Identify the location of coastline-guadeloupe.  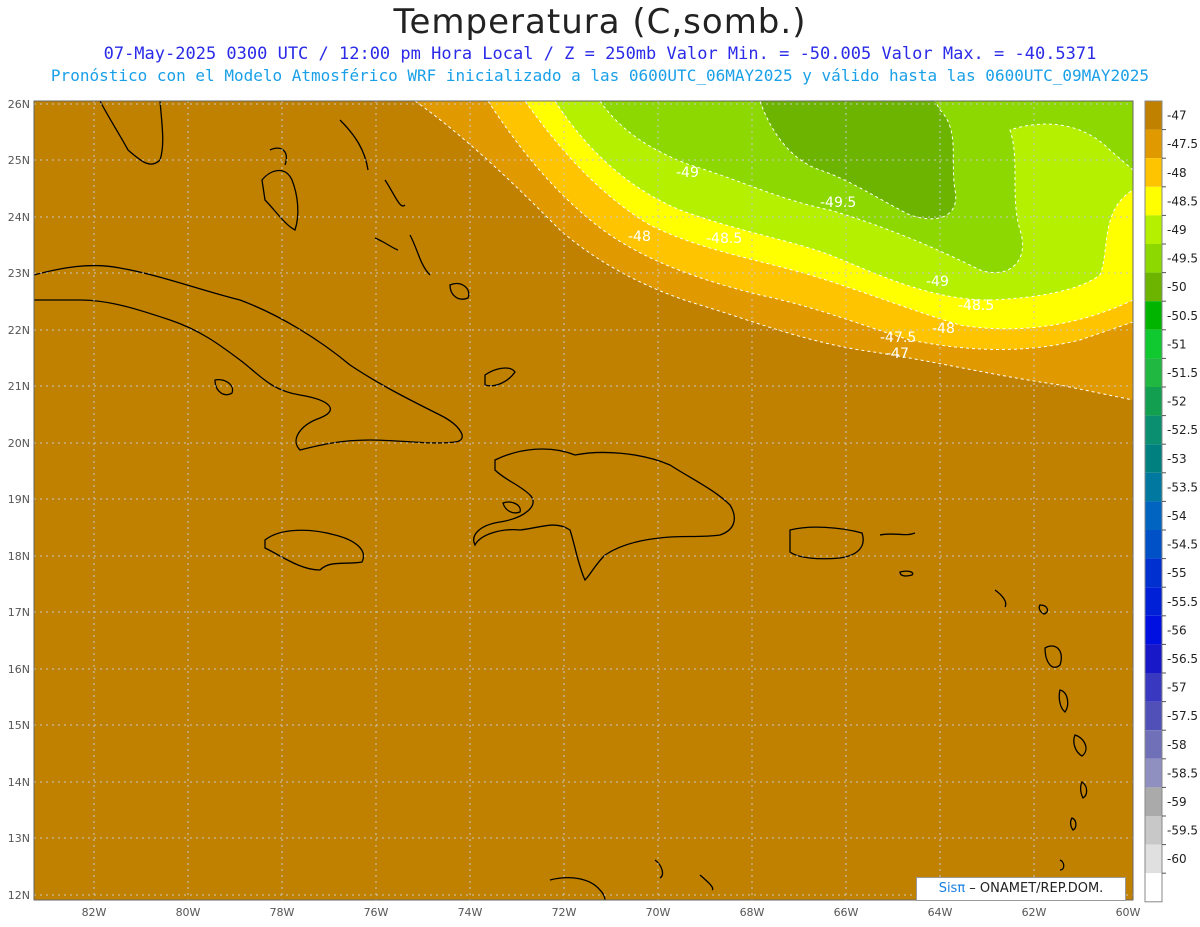
(1053, 656).